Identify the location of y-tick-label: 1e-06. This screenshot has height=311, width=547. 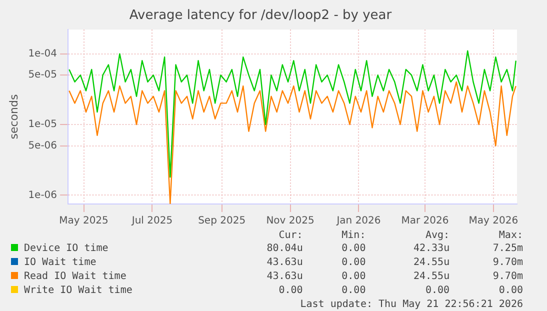
(43, 195).